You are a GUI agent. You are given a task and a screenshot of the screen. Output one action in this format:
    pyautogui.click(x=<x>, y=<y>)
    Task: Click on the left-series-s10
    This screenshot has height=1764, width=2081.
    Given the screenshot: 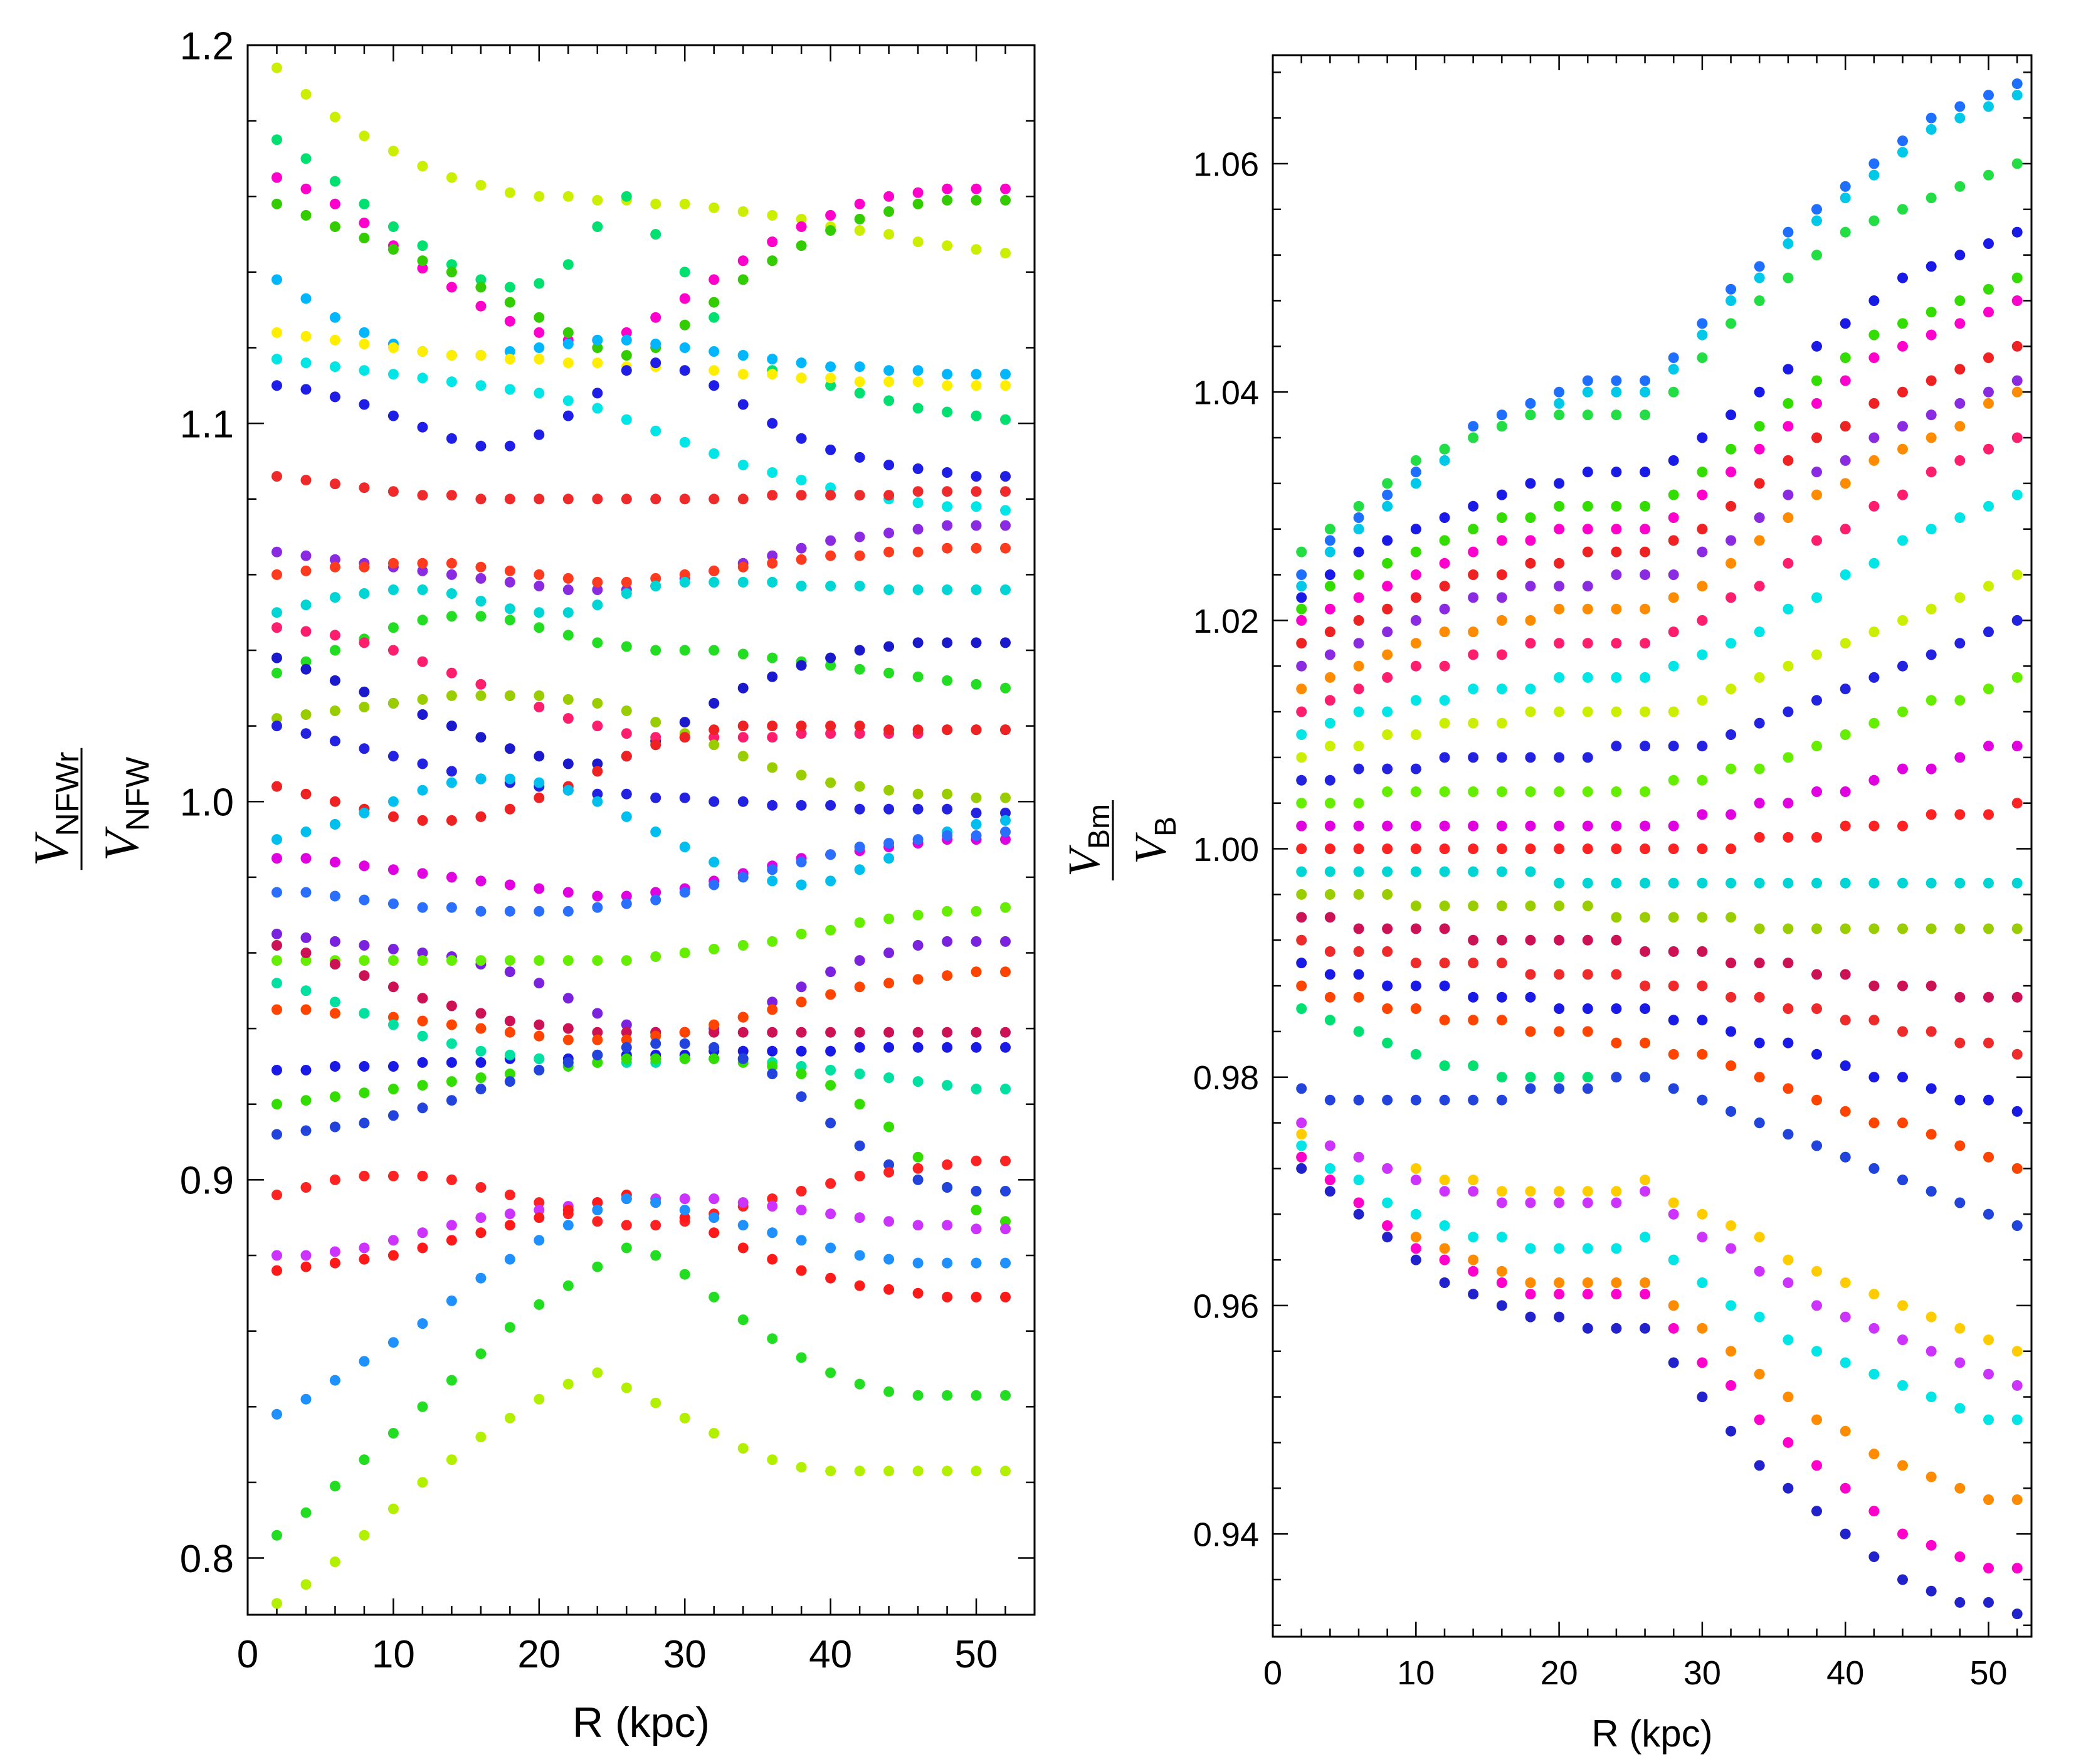 What is the action you would take?
    pyautogui.click(x=641, y=557)
    